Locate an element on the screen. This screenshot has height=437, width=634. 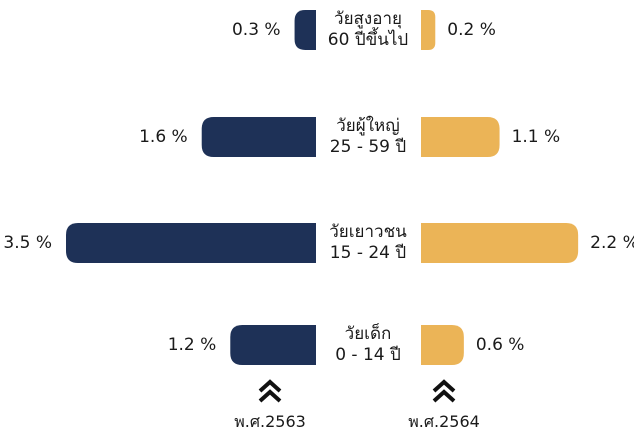
category-name: วัยสูงอายุ is located at coordinates (368, 19).